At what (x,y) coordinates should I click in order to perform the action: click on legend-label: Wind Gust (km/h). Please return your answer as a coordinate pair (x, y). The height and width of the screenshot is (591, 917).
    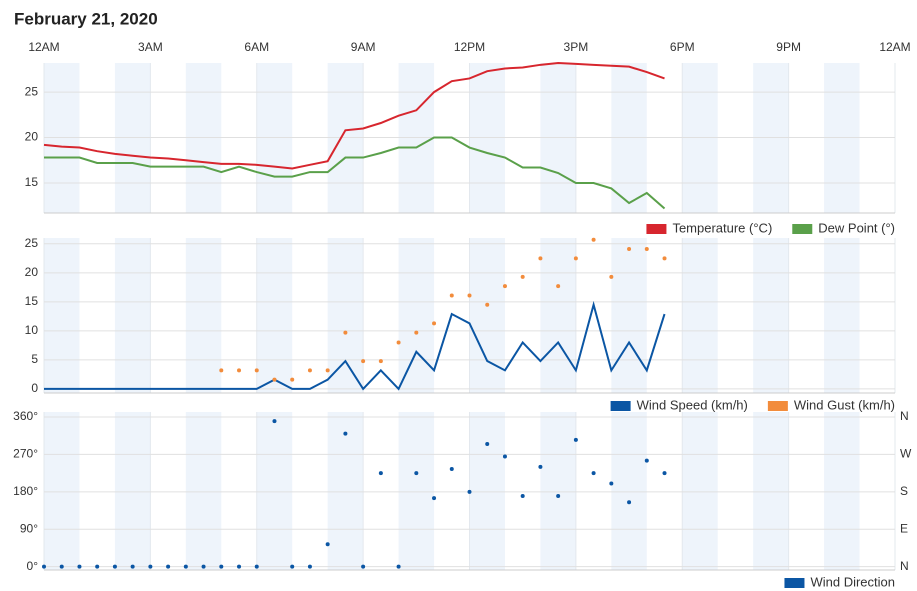
    Looking at the image, I should click on (844, 404).